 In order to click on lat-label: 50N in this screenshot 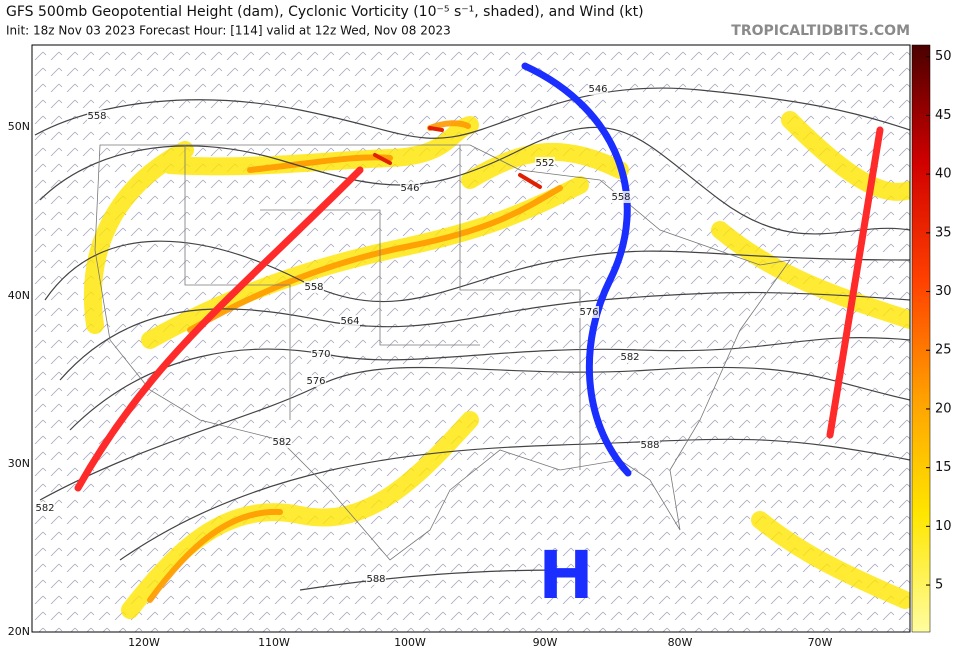, I will do `click(19, 126)`.